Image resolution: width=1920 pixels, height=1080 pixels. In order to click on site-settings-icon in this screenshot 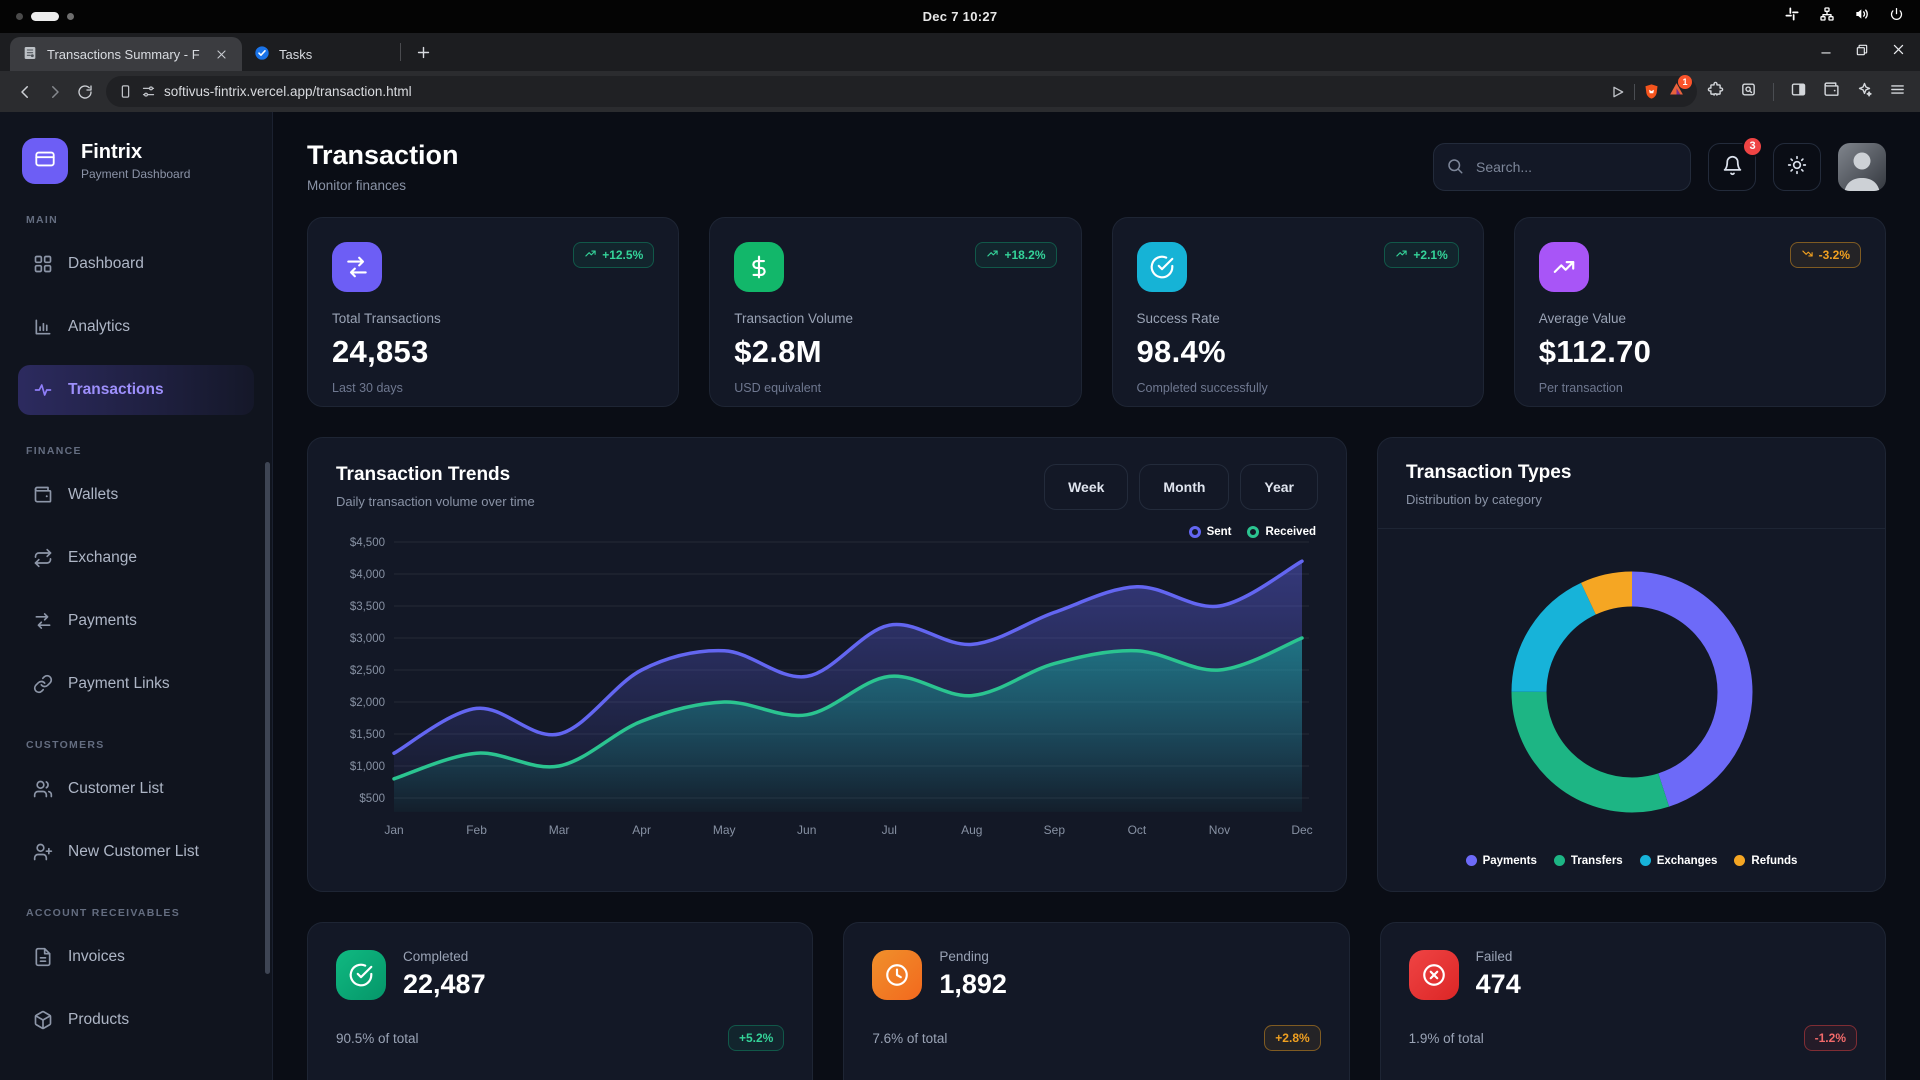, I will do `click(148, 91)`.